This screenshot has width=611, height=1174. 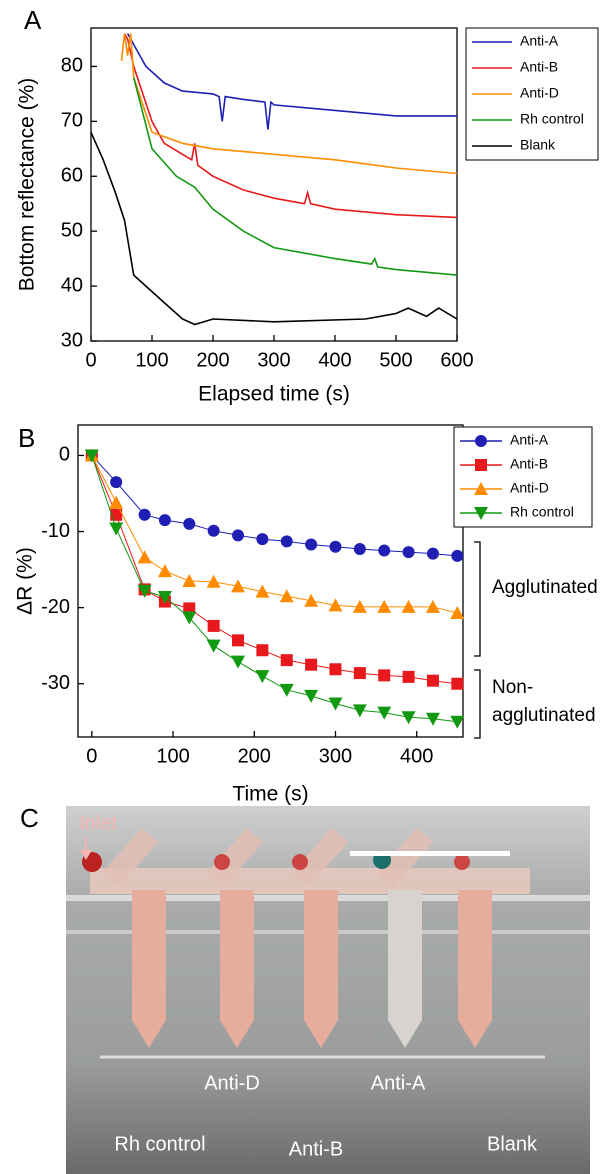 What do you see at coordinates (27, 185) in the screenshot?
I see `y-axis-label: Bottom reflectance (%)` at bounding box center [27, 185].